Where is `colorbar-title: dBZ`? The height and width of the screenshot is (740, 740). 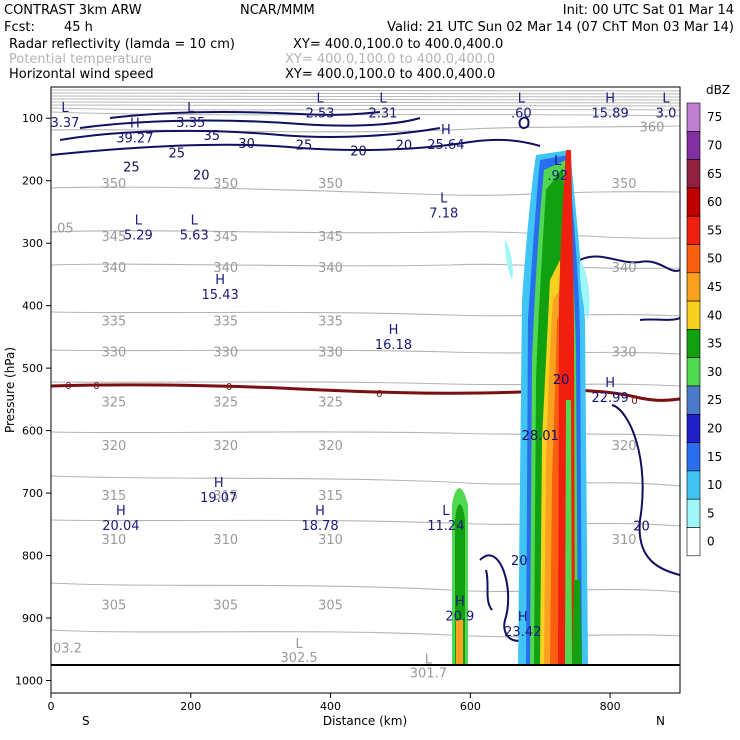 colorbar-title: dBZ is located at coordinates (718, 90).